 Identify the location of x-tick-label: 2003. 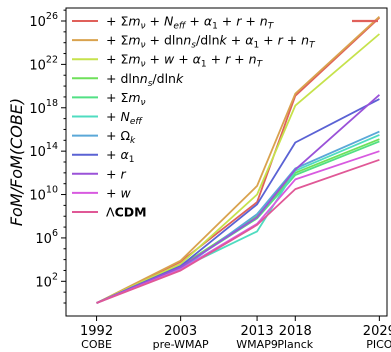
(180, 331).